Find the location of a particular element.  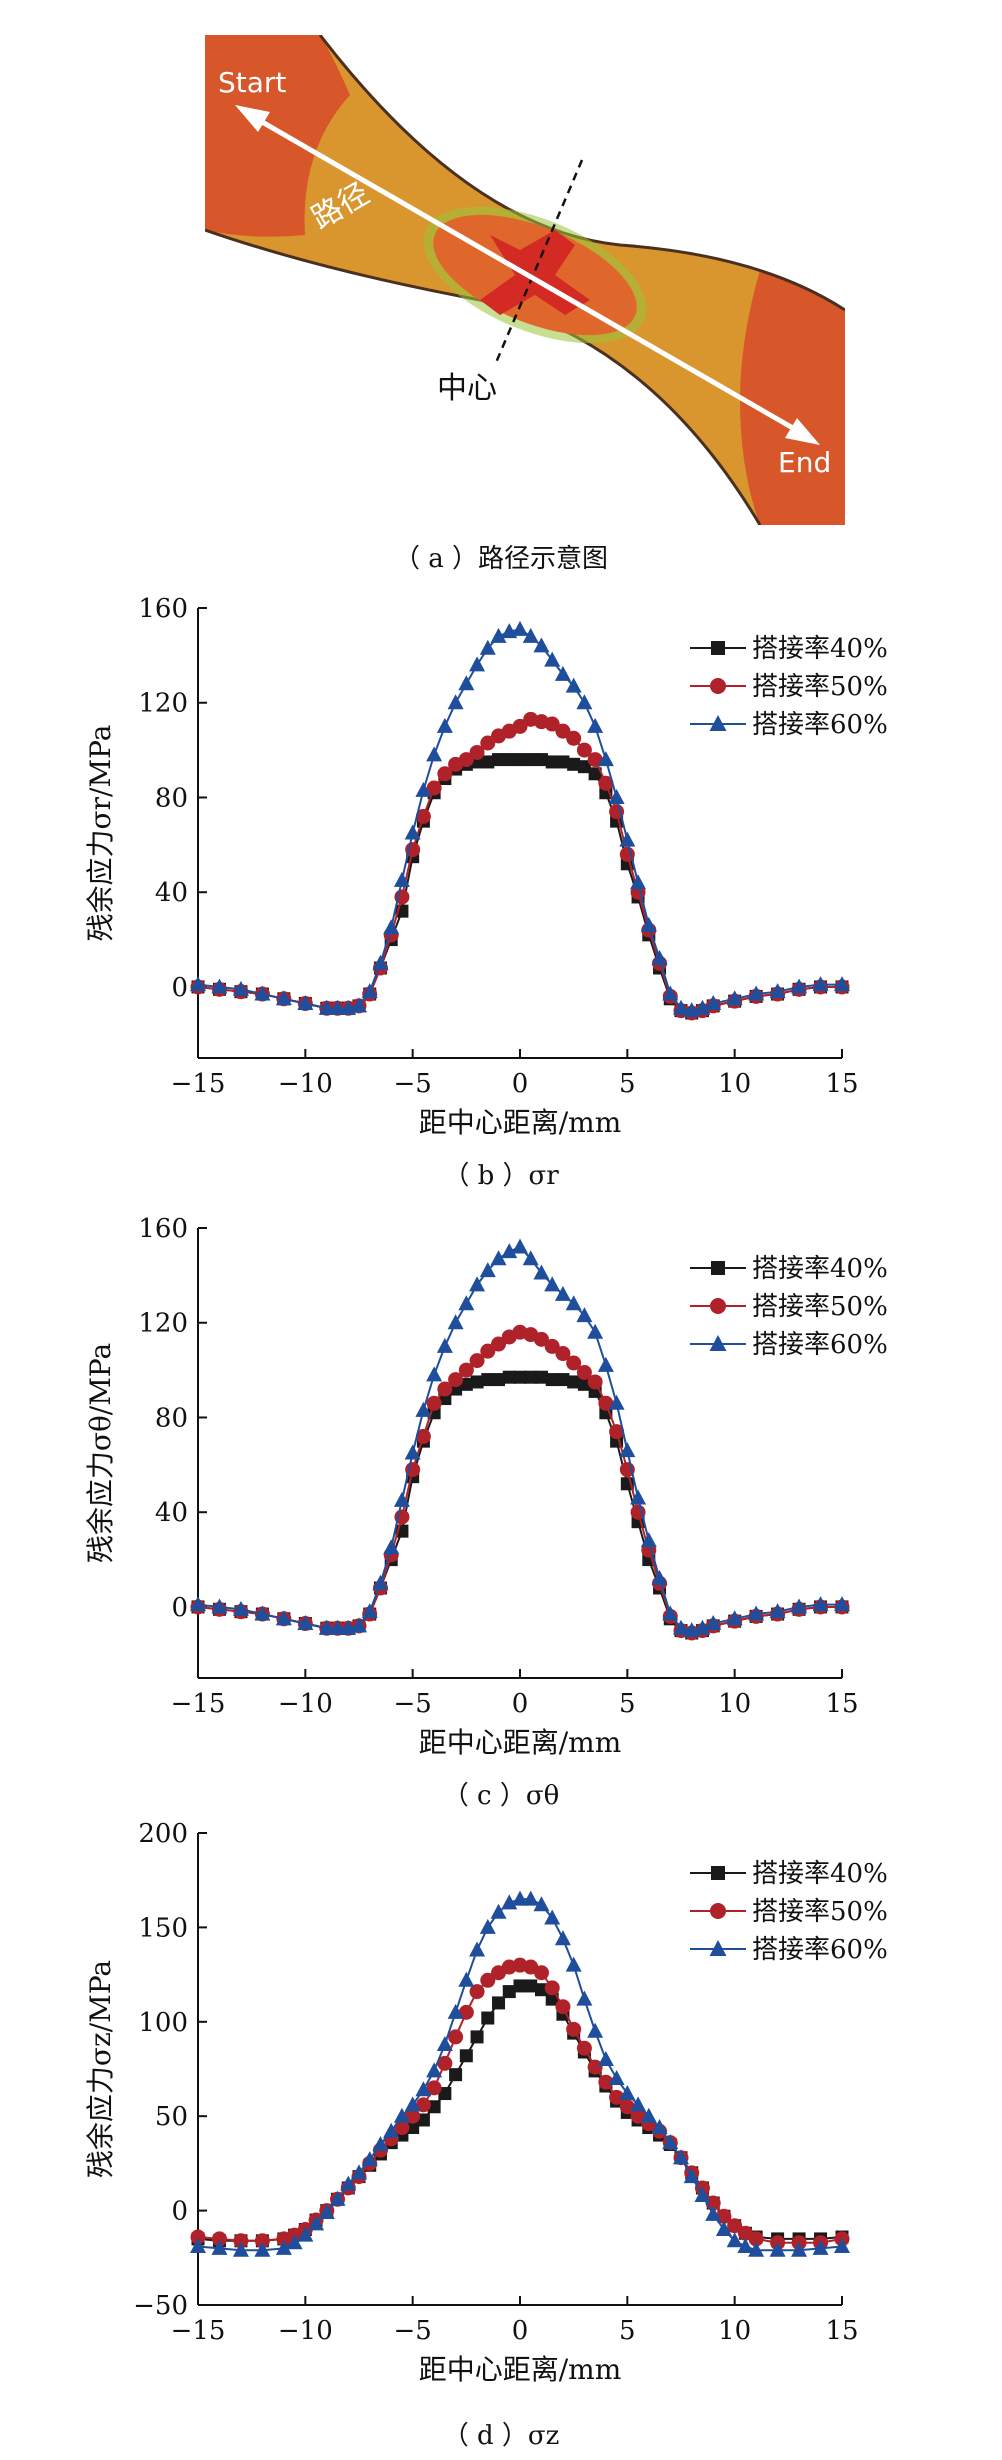

y-tick-label: 80 is located at coordinates (171, 1418).